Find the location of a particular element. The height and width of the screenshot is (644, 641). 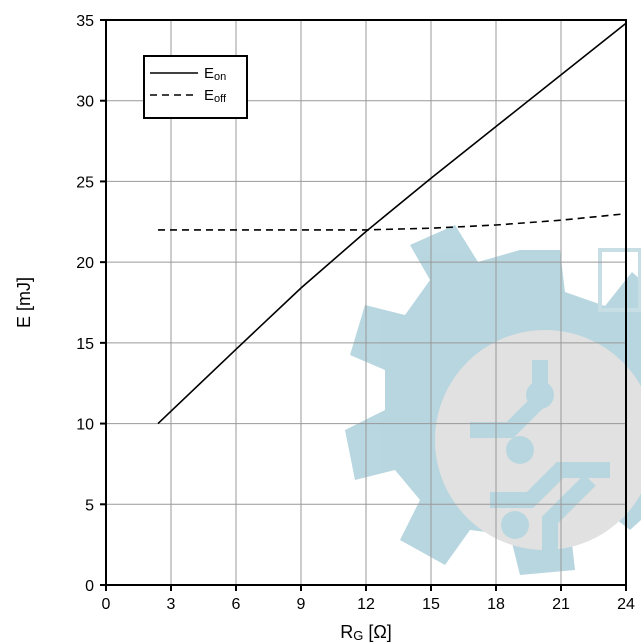

x-tick-label: 3 is located at coordinates (171, 604).